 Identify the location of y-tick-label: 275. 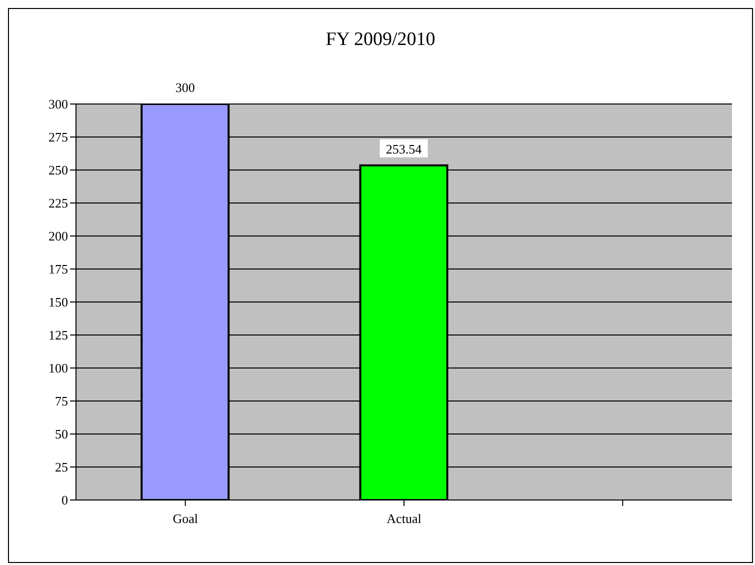
(58, 137).